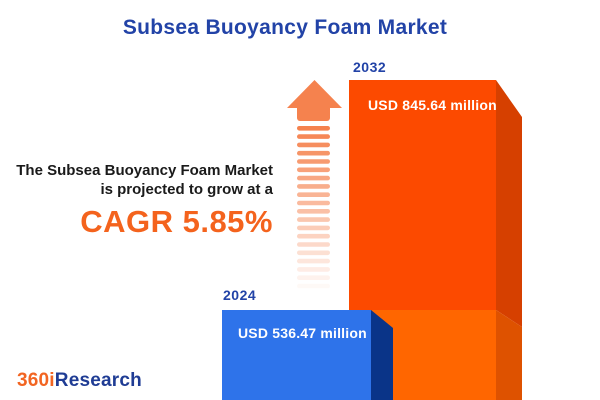 The width and height of the screenshot is (600, 400). What do you see at coordinates (176, 221) in the screenshot?
I see `cagr-value: CAGR 5.85%` at bounding box center [176, 221].